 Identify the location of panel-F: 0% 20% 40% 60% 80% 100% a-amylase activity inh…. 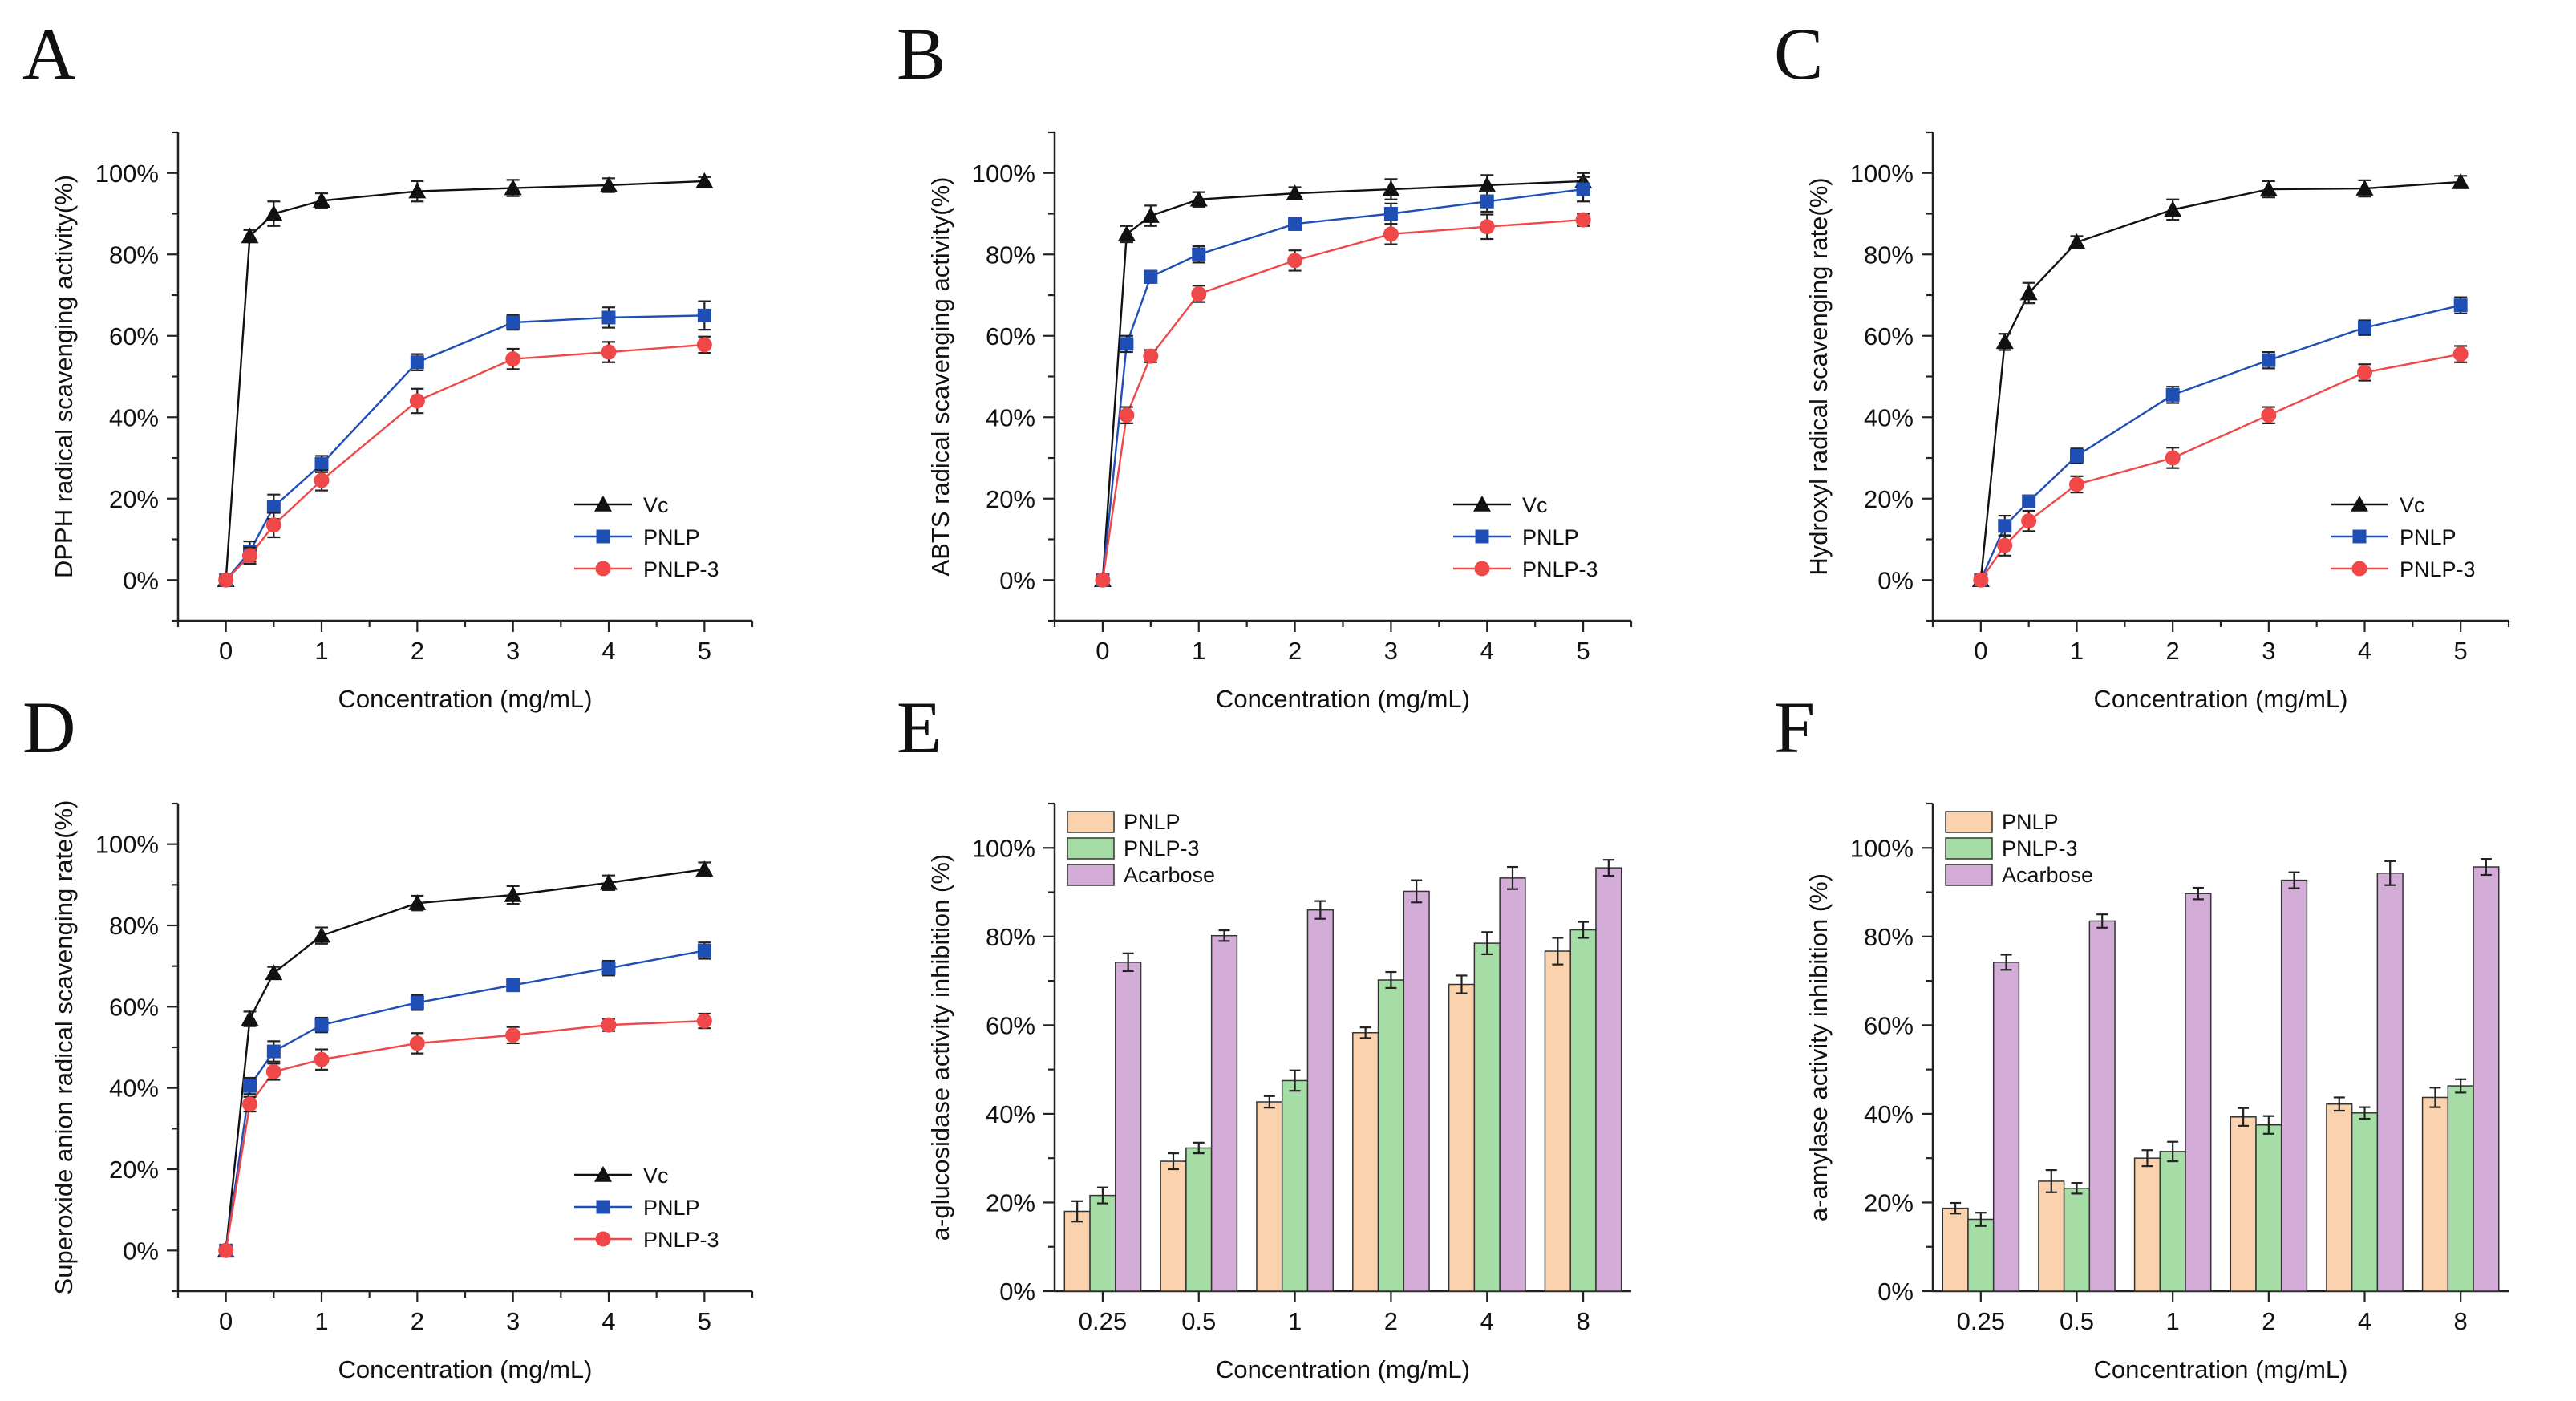
(2141, 1034).